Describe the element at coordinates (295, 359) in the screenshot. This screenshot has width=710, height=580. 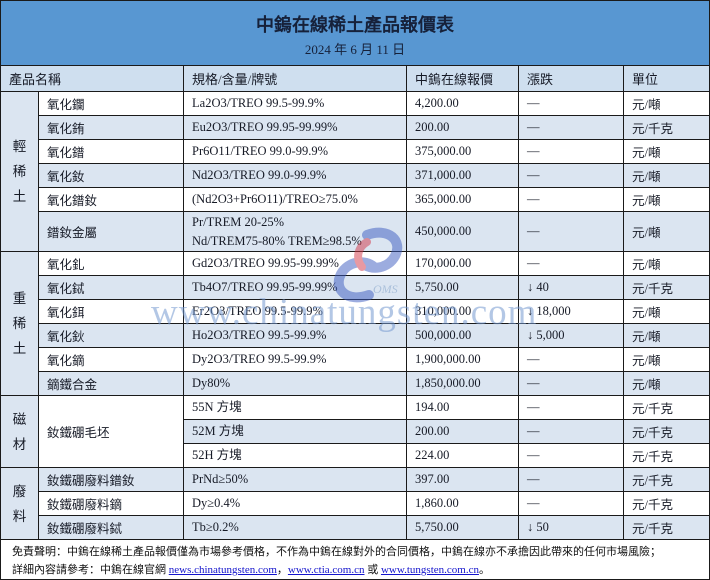
I see `spec-cell: Dy2O3/TREO 99.5-99.9%` at that location.